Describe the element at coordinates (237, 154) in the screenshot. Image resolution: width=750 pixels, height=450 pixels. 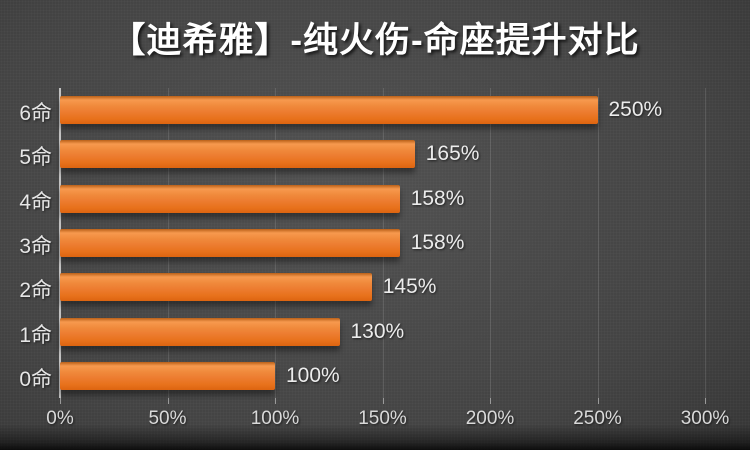
I see `bar-5命` at that location.